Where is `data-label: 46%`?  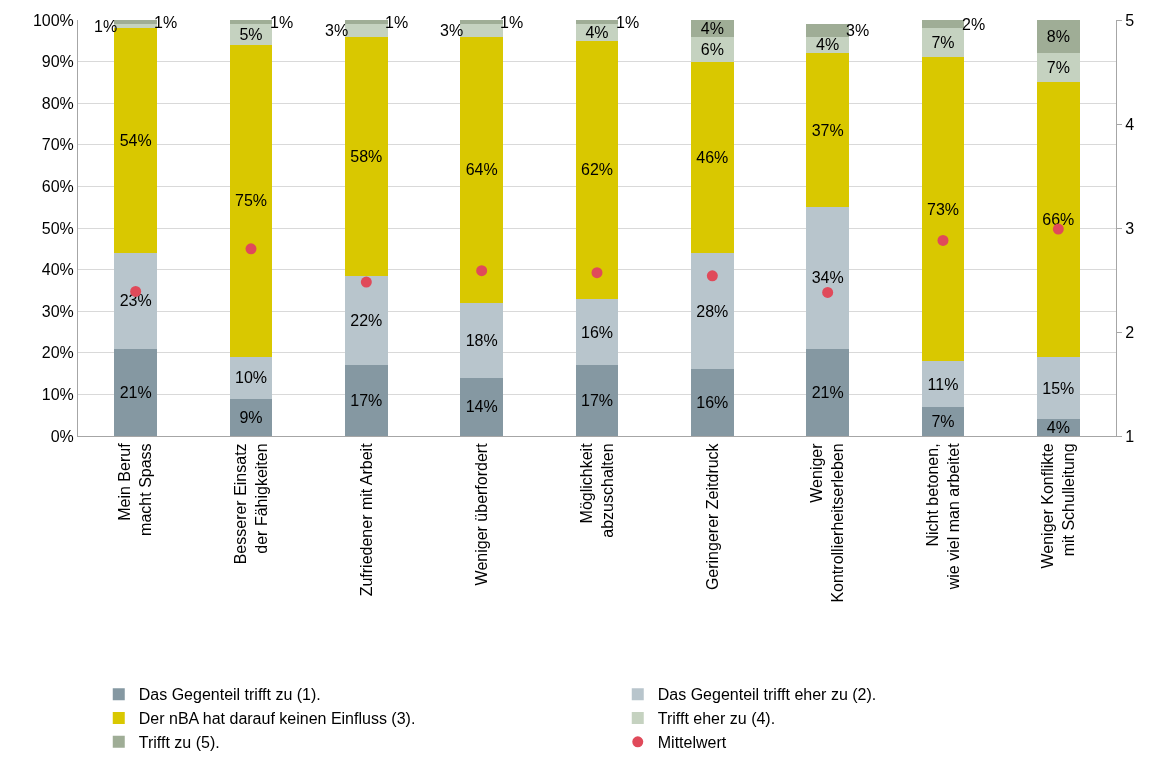
data-label: 46% is located at coordinates (712, 157).